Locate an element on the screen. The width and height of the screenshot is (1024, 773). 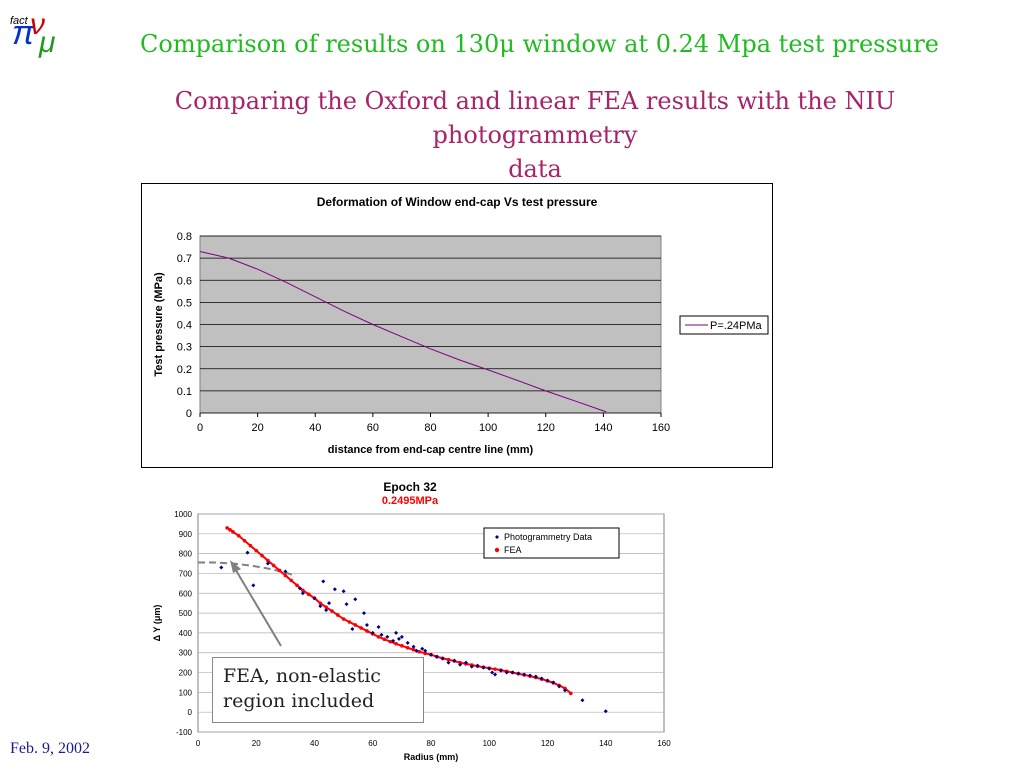
y-tick-label: 0.2 is located at coordinates (184, 370).